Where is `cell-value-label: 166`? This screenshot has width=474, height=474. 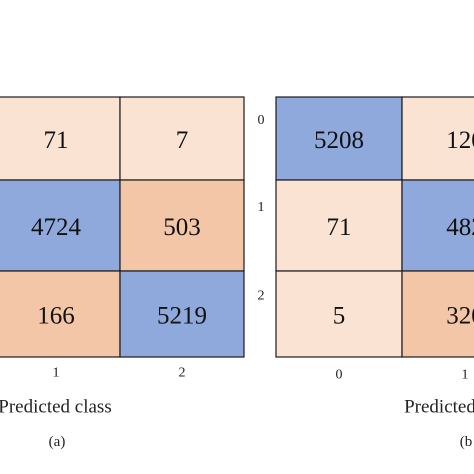
cell-value-label: 166 is located at coordinates (56, 316).